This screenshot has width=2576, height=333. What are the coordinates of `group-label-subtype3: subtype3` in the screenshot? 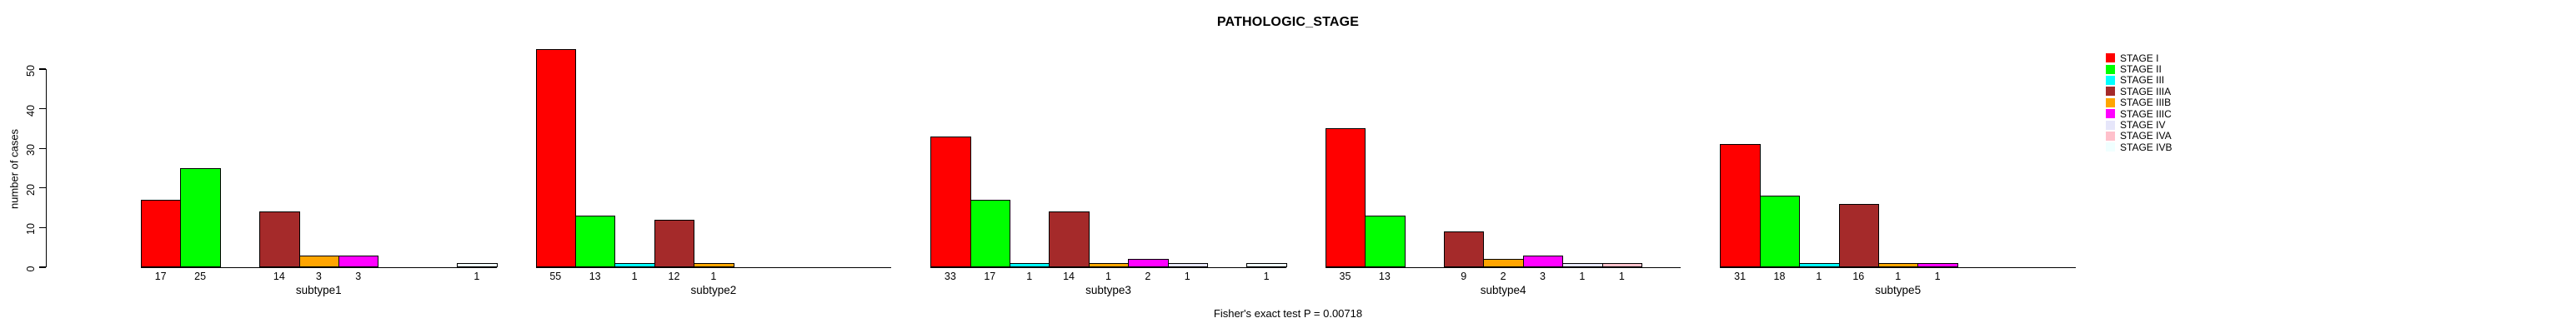 It's located at (1108, 290).